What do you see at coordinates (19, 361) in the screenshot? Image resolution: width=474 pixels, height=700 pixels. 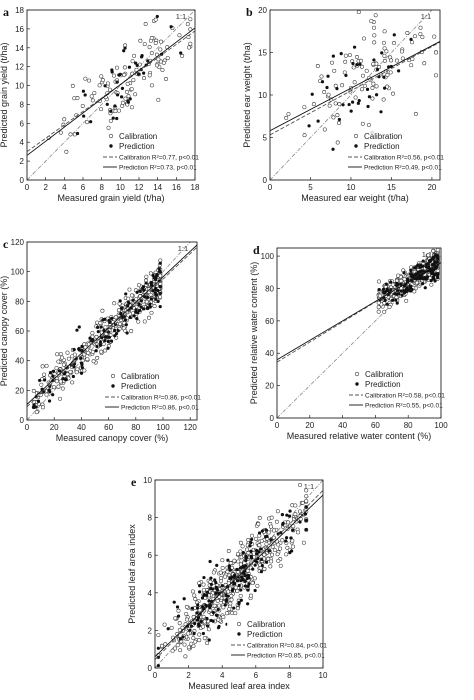 I see `y-tick-label-c-2: 40` at bounding box center [19, 361].